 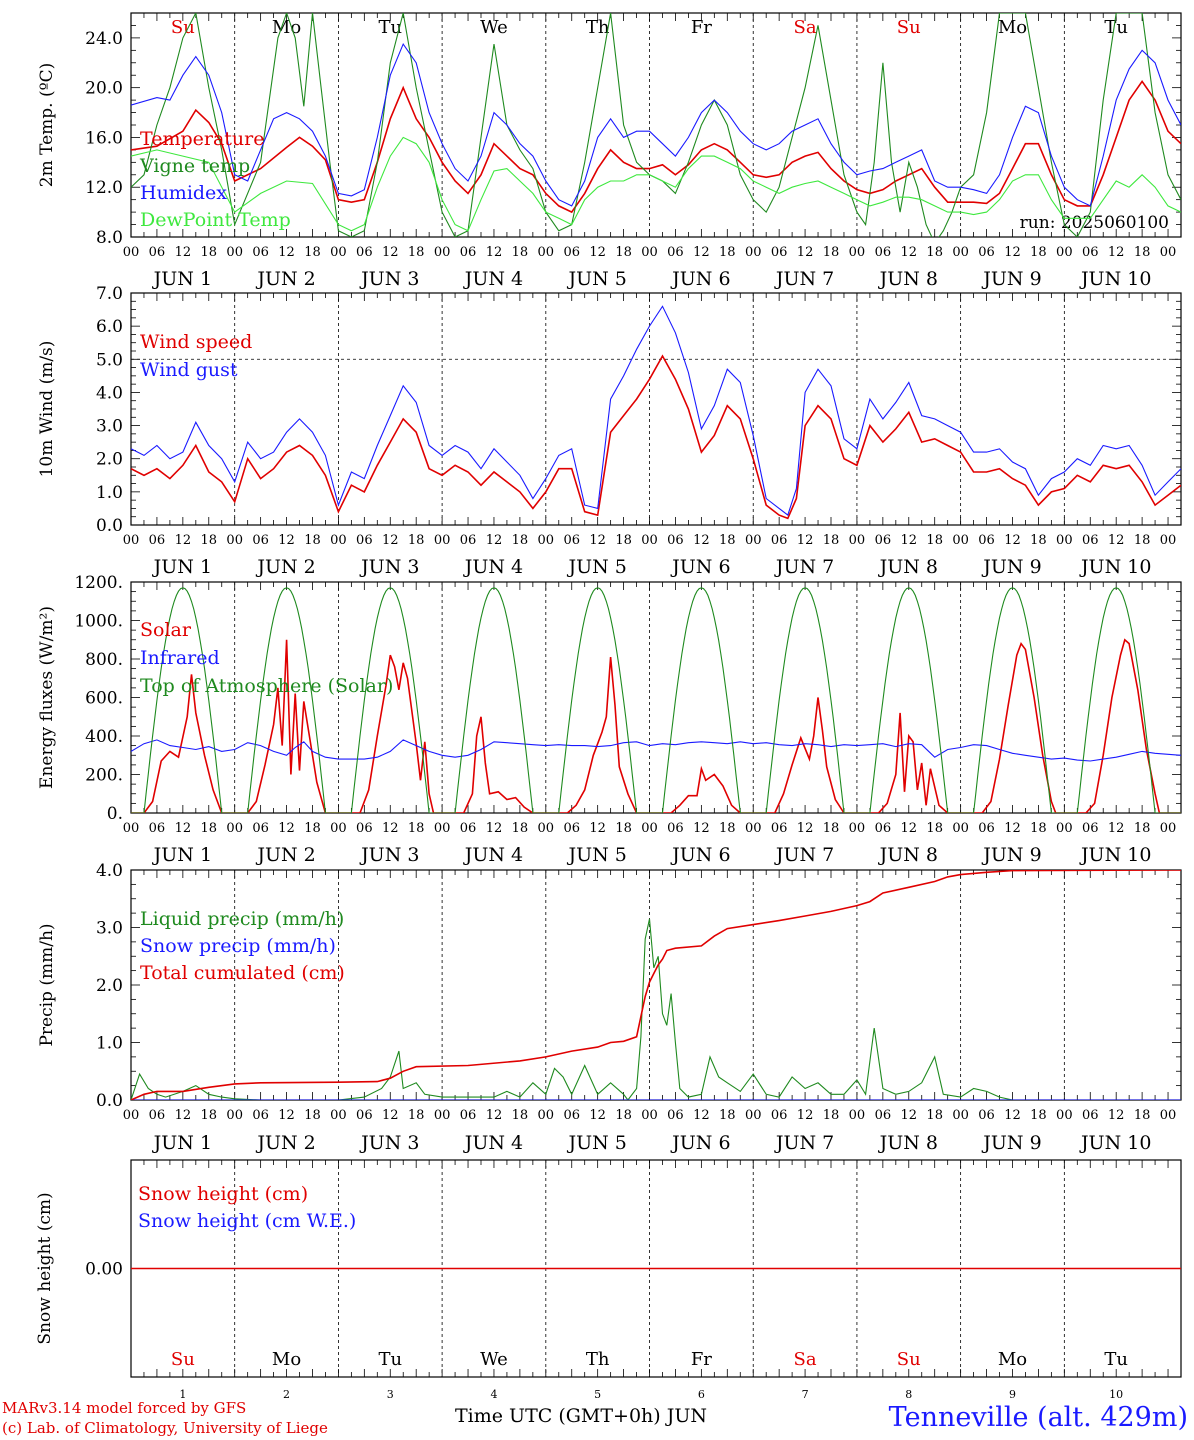 I want to click on weekday-label: We, so click(x=494, y=1359).